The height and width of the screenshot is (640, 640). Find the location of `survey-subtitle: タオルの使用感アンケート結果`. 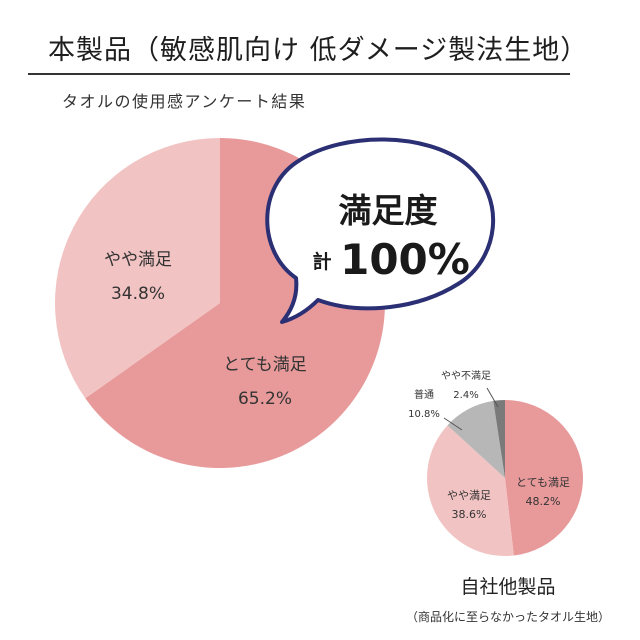

survey-subtitle: タオルの使用感アンケート結果 is located at coordinates (184, 101).